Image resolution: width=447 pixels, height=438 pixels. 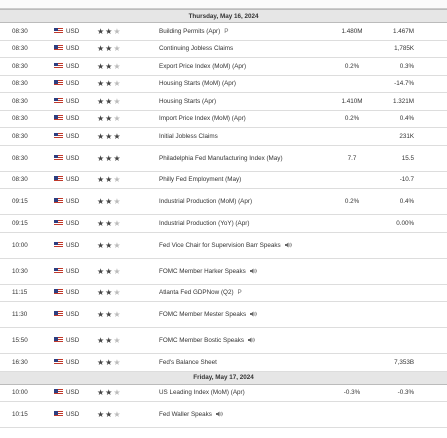 I want to click on previous: 1,785K, so click(x=415, y=49).